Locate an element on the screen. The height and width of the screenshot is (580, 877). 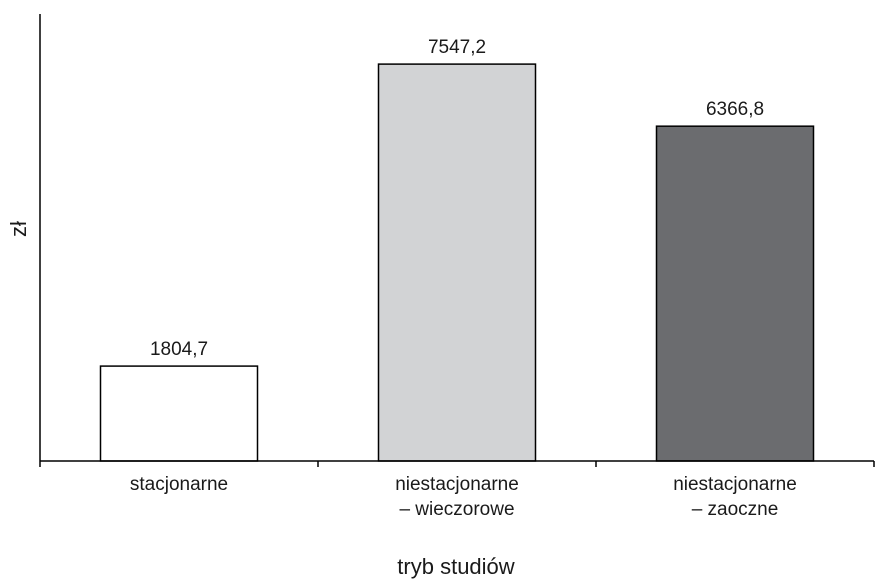
x-axis-title: tryb studiów is located at coordinates (455, 566).